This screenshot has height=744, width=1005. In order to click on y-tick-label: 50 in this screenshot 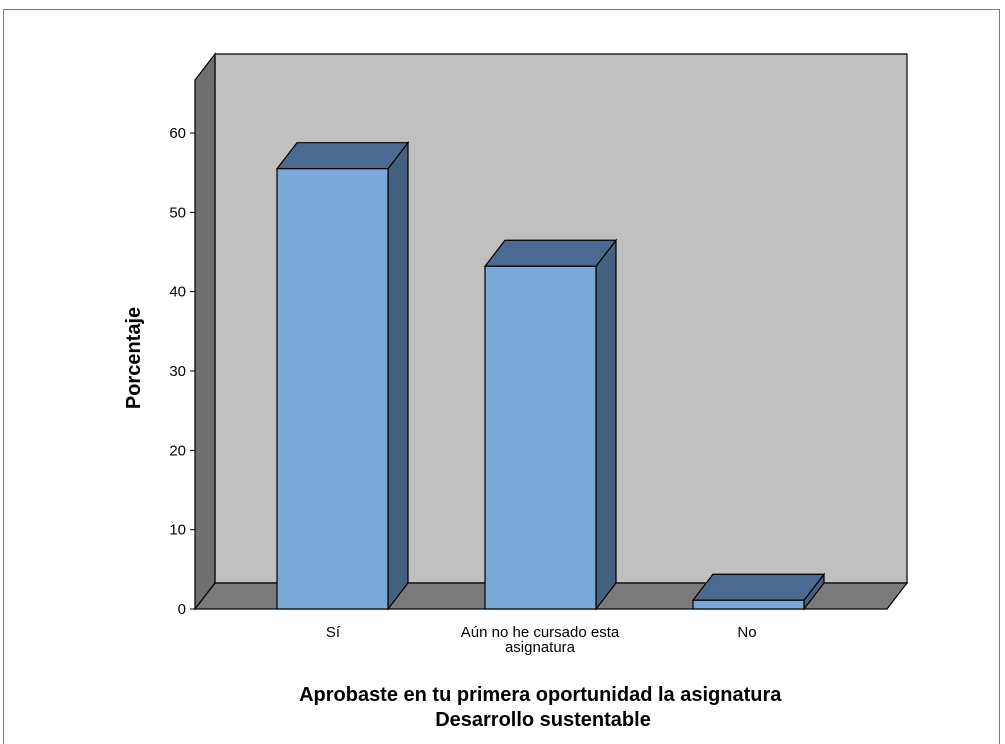, I will do `click(177, 212)`.